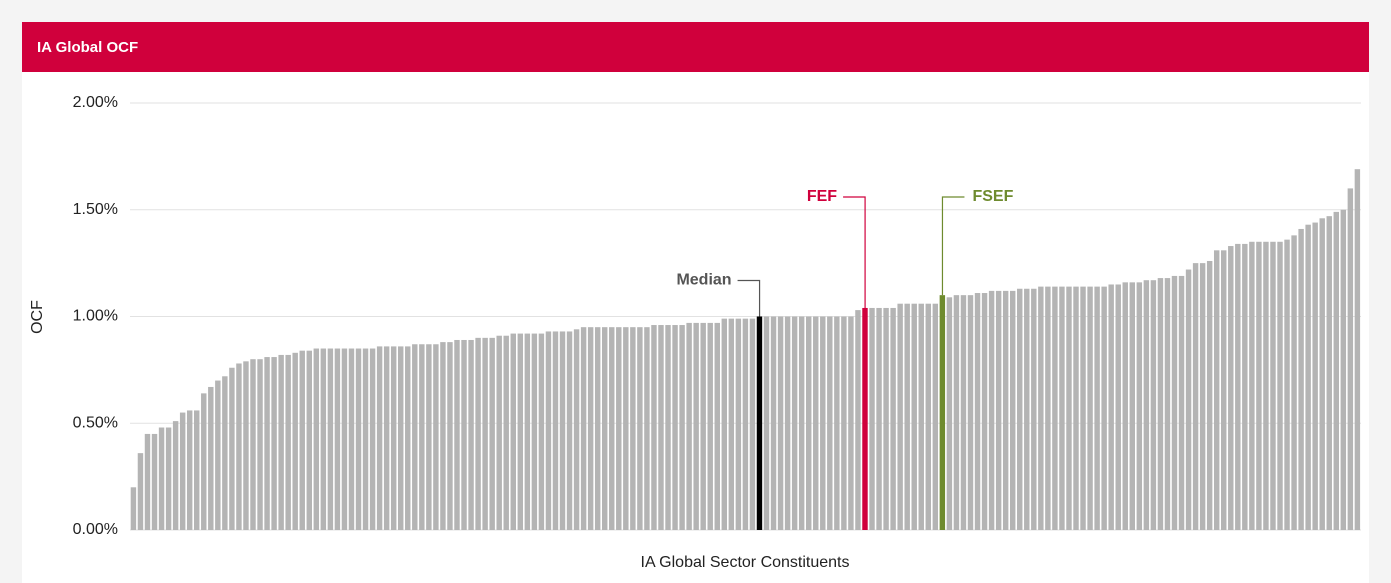 Image resolution: width=1391 pixels, height=583 pixels. Describe the element at coordinates (953, 246) in the screenshot. I see `annotation-connector` at that location.